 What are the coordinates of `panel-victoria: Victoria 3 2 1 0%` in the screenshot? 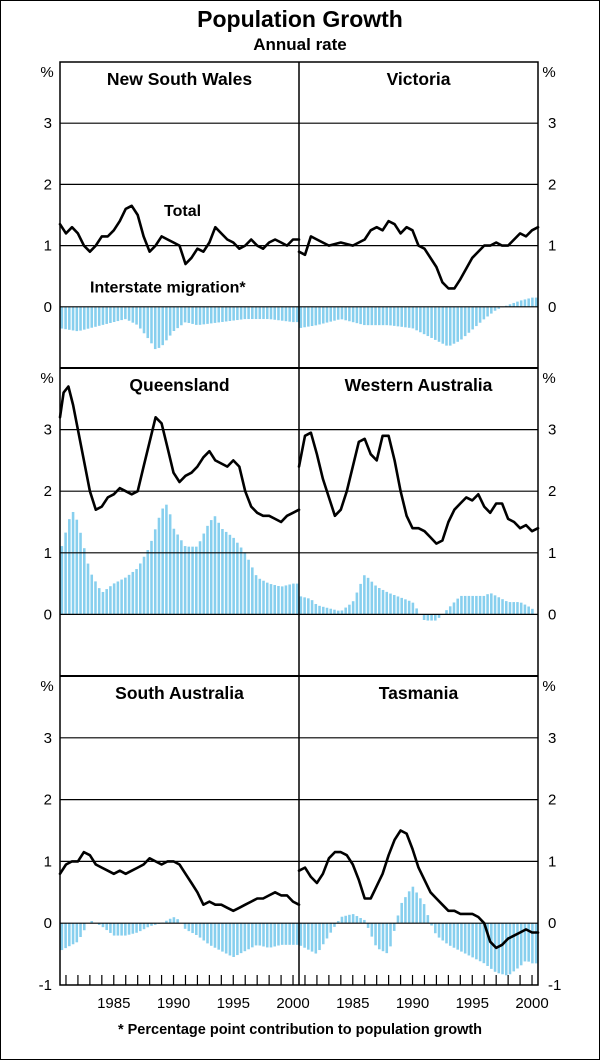 It's located at (426, 205).